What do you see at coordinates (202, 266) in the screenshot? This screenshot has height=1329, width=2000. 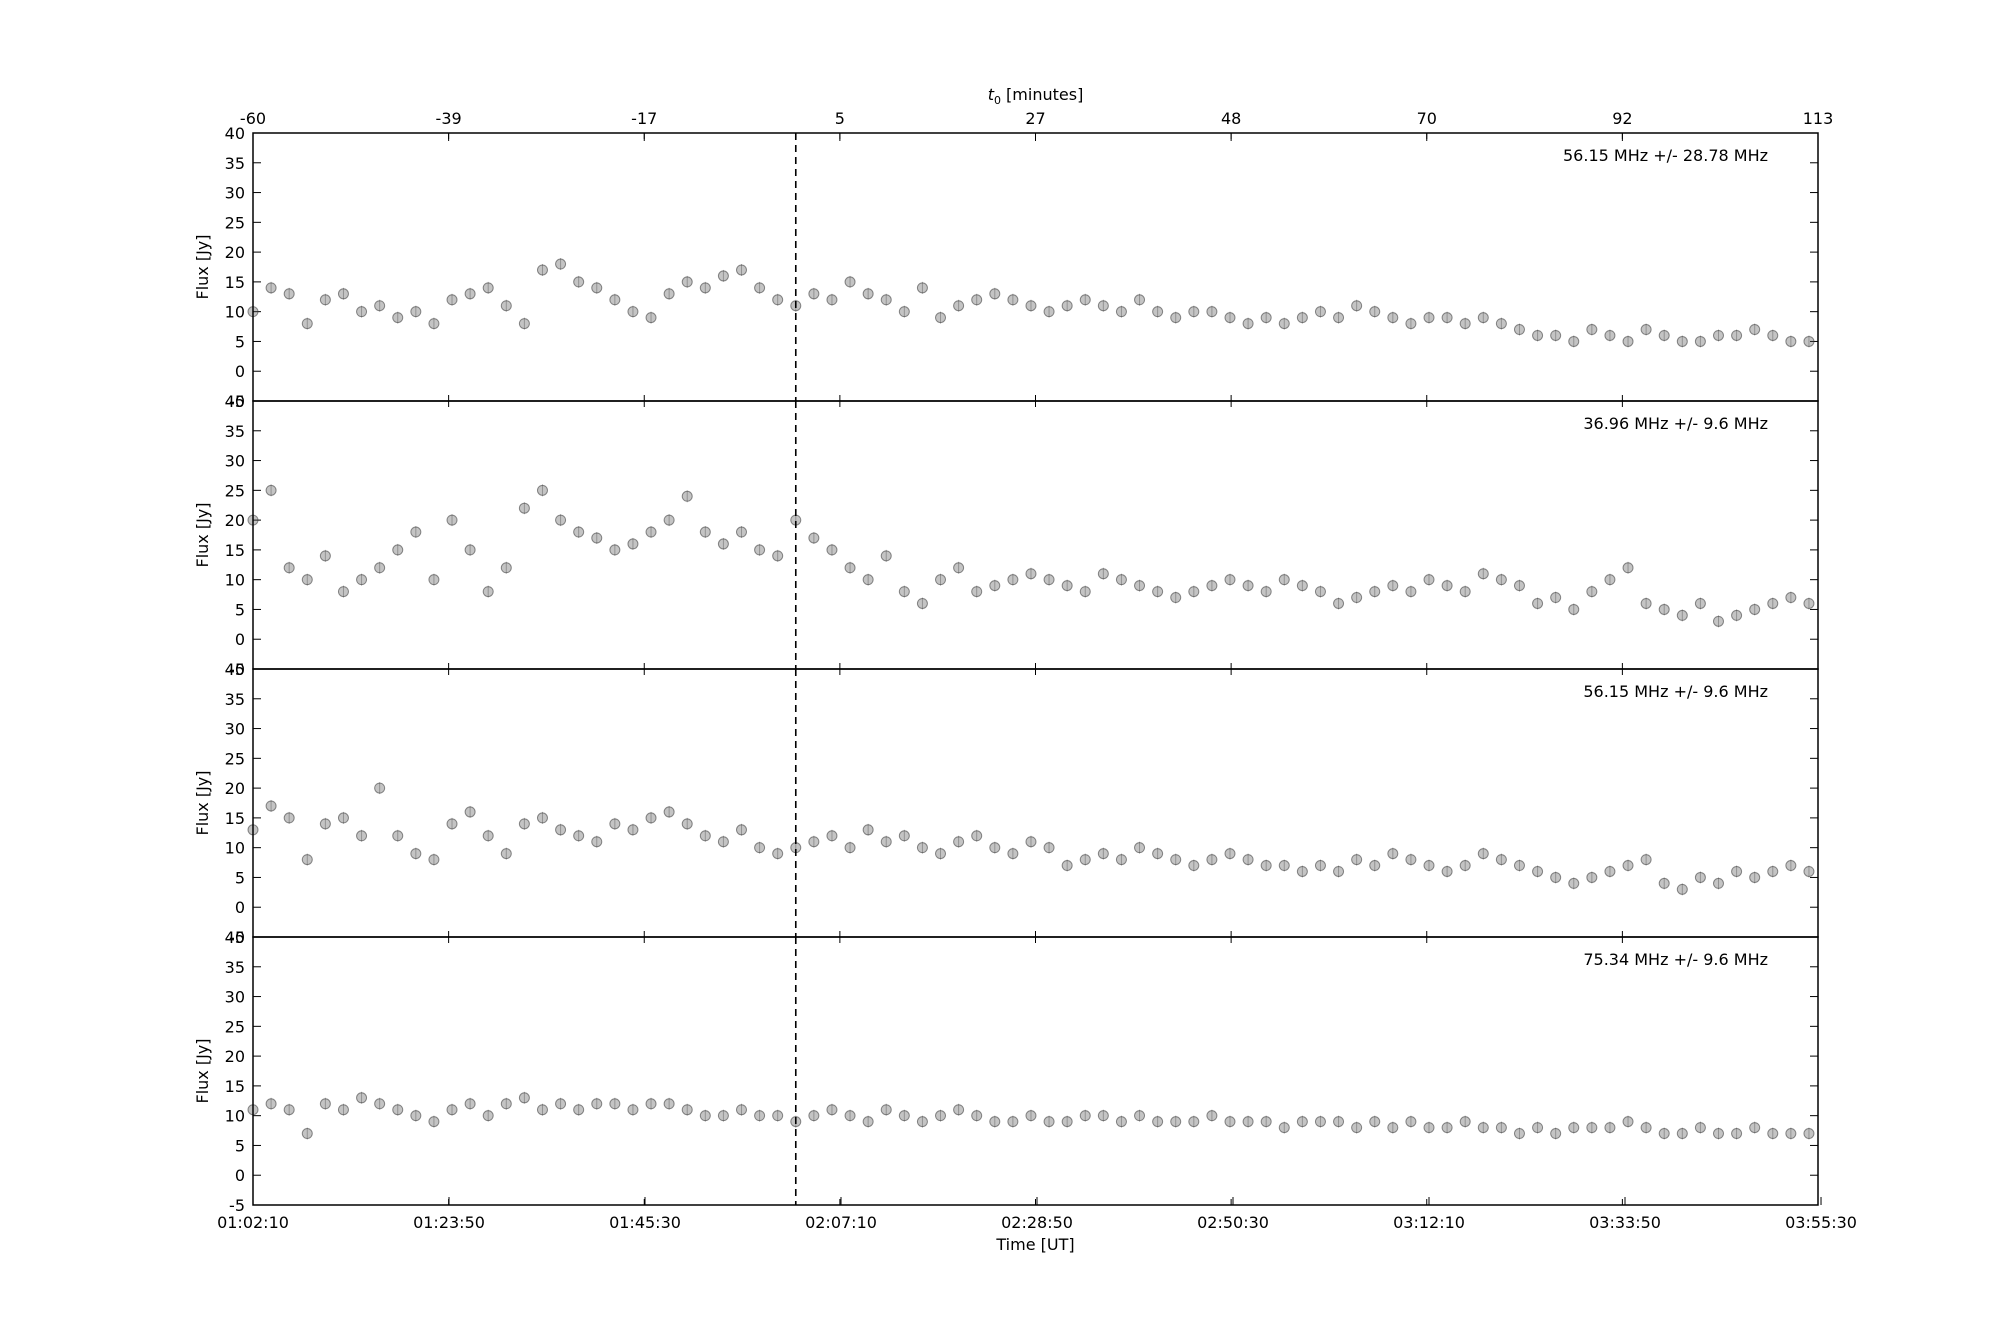 I see `y-axis-label: Flux [Jy]` at bounding box center [202, 266].